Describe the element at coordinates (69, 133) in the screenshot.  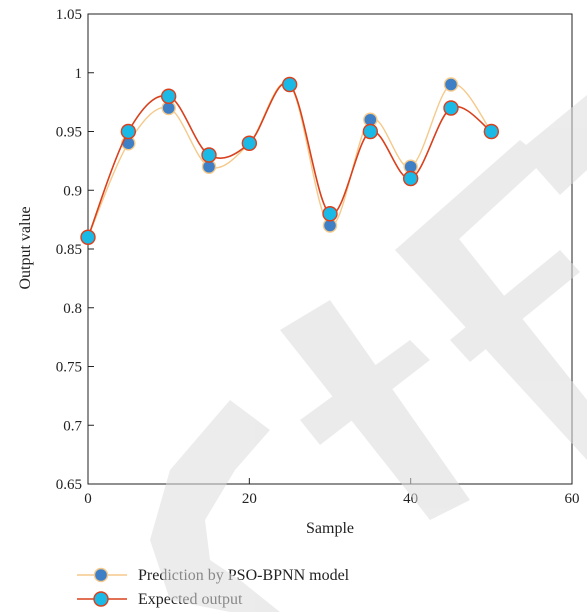
I see `y-tick-label: 0.95` at that location.